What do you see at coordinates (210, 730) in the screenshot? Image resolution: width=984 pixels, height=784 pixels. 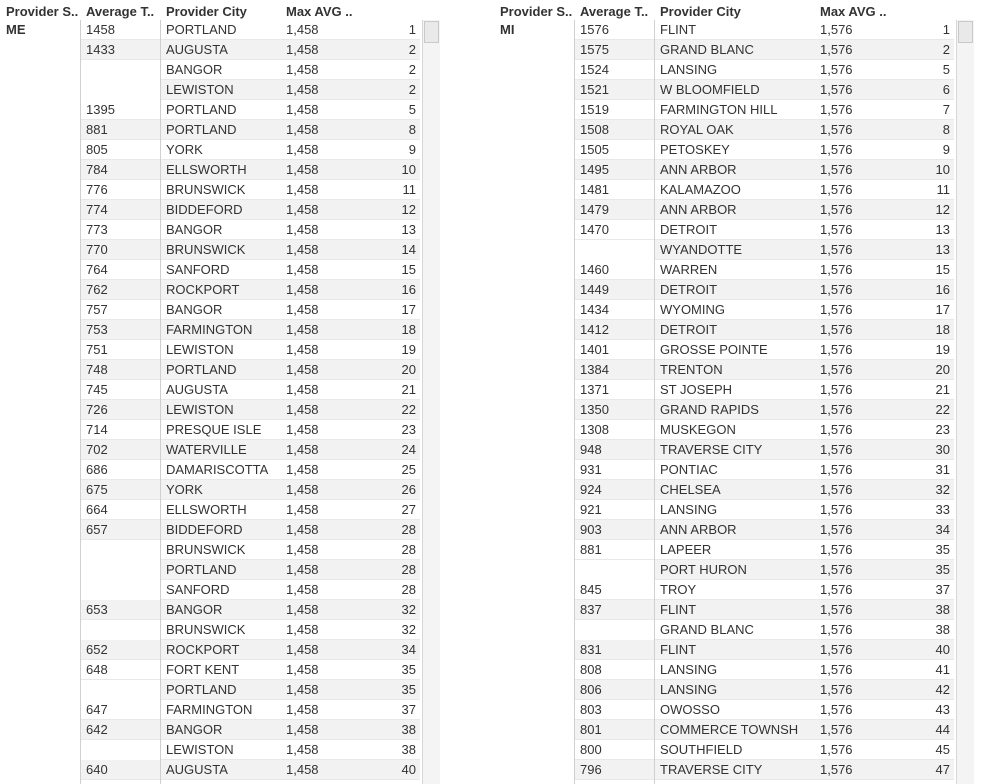 I see `table-row: 642 BANGOR 1,458 38` at bounding box center [210, 730].